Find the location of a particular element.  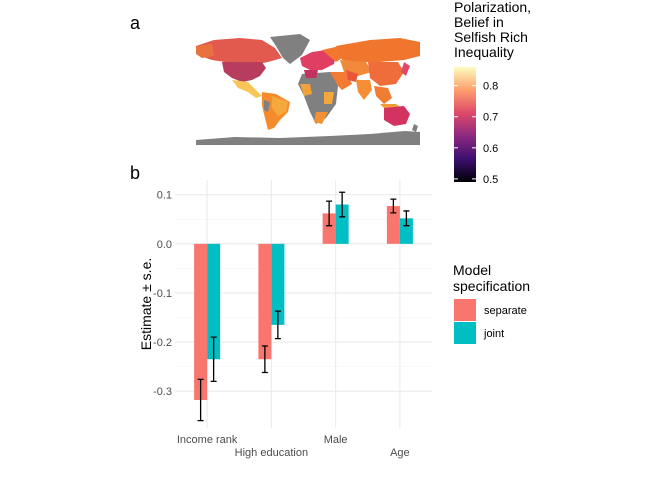

colorbar-title-line-2: Belief in is located at coordinates (479, 22).